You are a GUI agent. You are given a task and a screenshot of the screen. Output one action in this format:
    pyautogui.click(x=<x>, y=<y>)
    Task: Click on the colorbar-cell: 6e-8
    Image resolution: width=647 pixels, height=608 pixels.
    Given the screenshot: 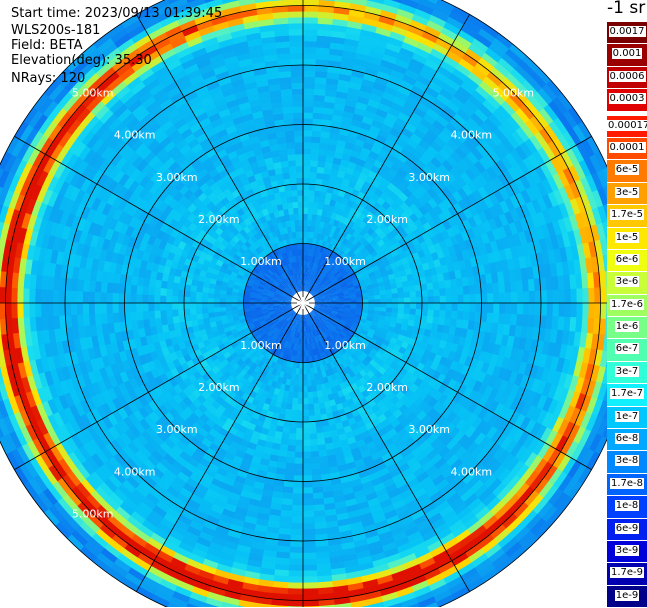 What is the action you would take?
    pyautogui.click(x=627, y=440)
    